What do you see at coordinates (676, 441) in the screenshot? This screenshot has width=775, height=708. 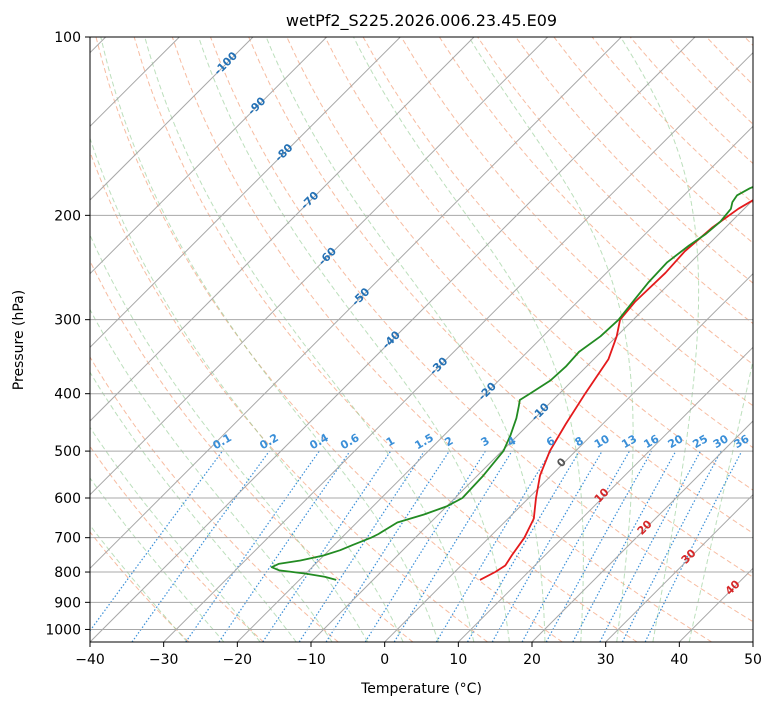 I see `mixing-ratio-label: 20` at bounding box center [676, 441].